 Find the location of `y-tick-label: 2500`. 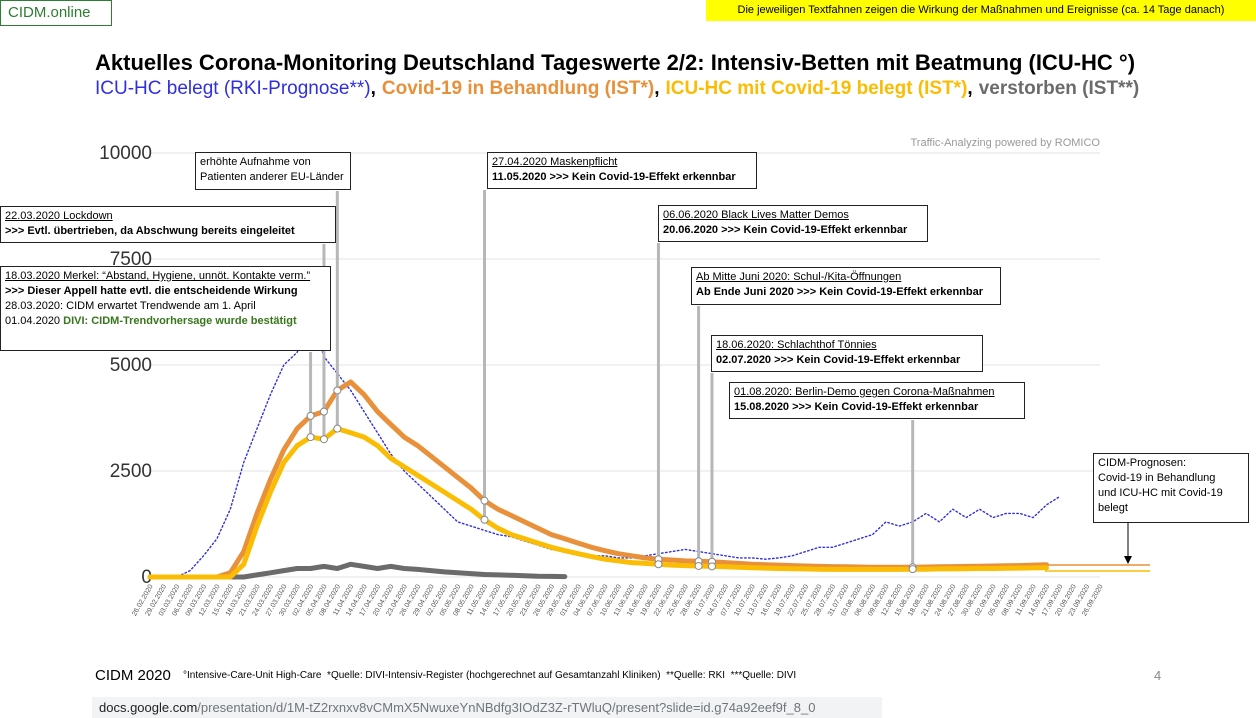

y-tick-label: 2500 is located at coordinates (131, 471).